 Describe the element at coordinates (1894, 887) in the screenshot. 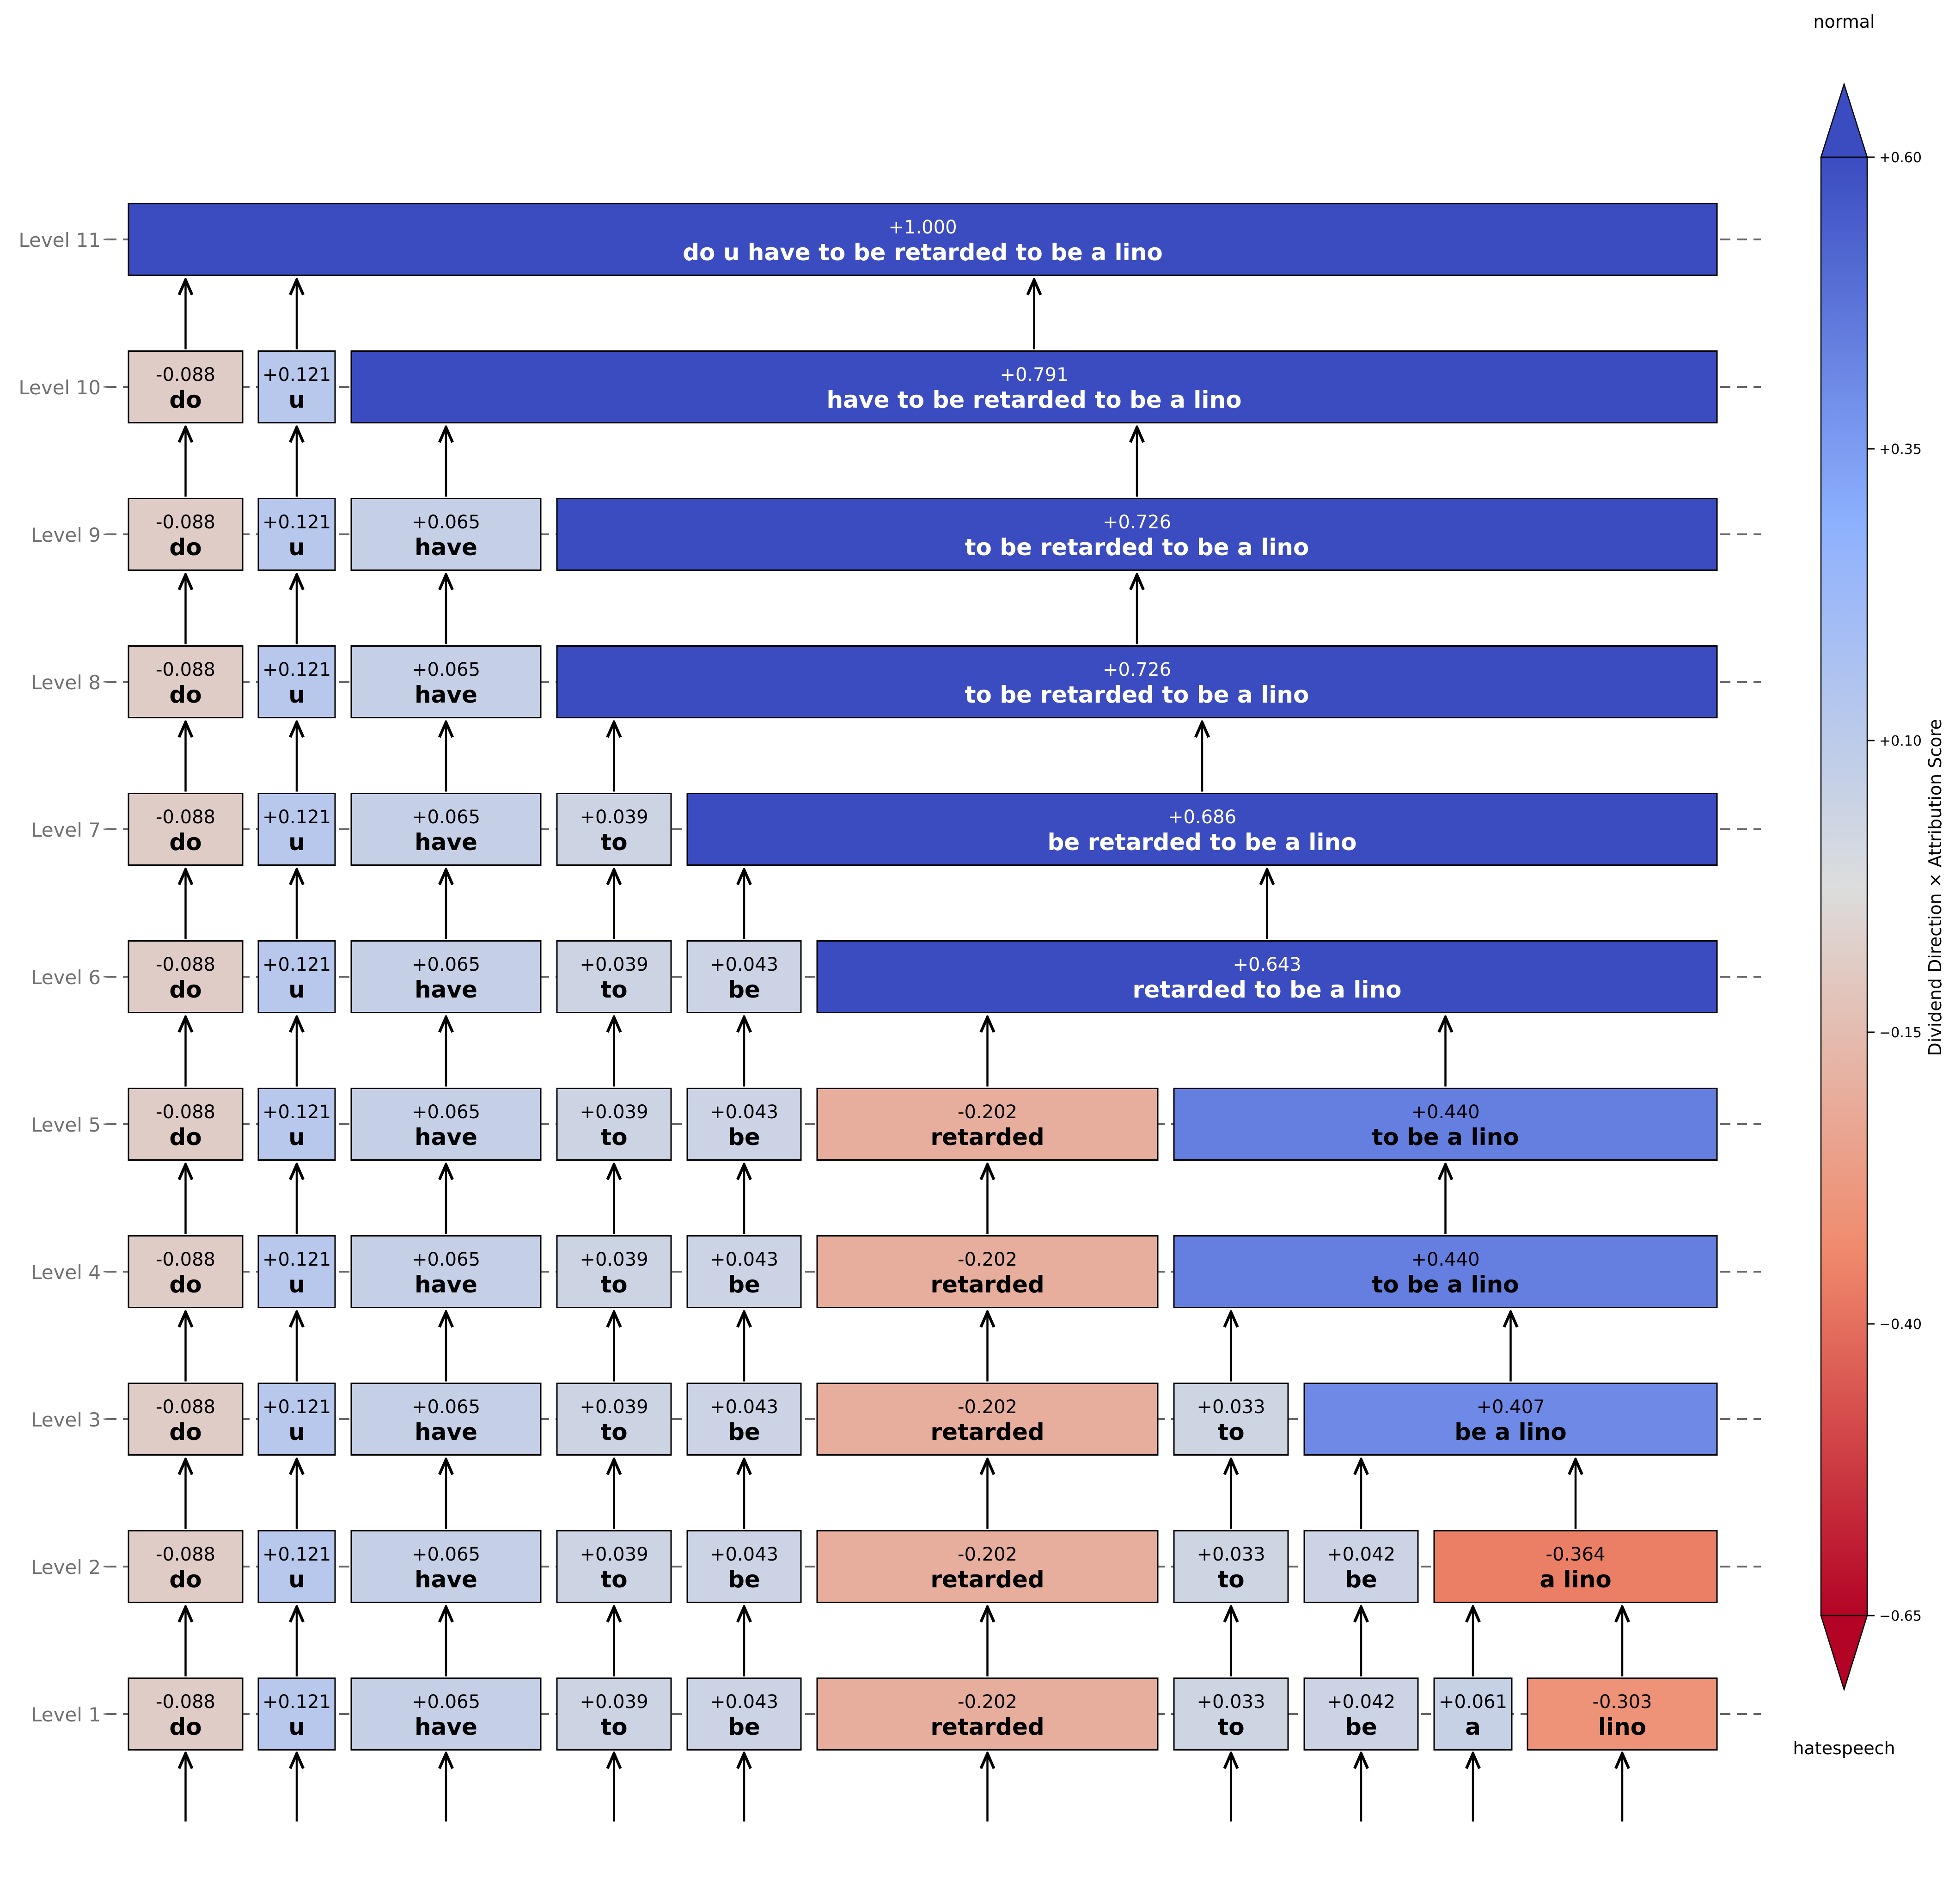

I see `colorbar-ticks: +0.60 +0.35 +0.10 −0.15 −0.40 −0.65` at that location.